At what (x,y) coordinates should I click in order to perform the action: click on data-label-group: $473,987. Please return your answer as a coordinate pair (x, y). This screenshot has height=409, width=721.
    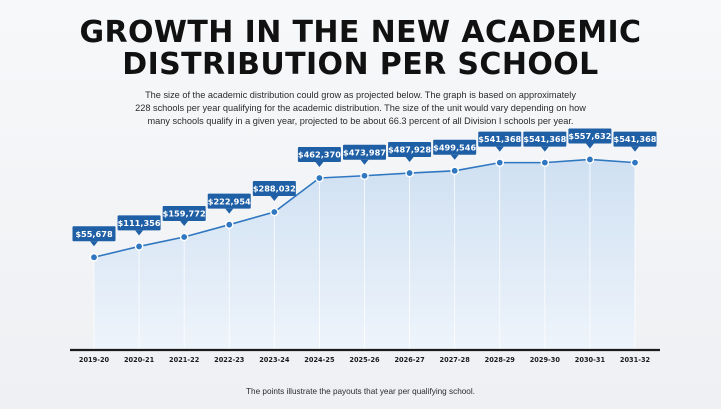
    Looking at the image, I should click on (364, 154).